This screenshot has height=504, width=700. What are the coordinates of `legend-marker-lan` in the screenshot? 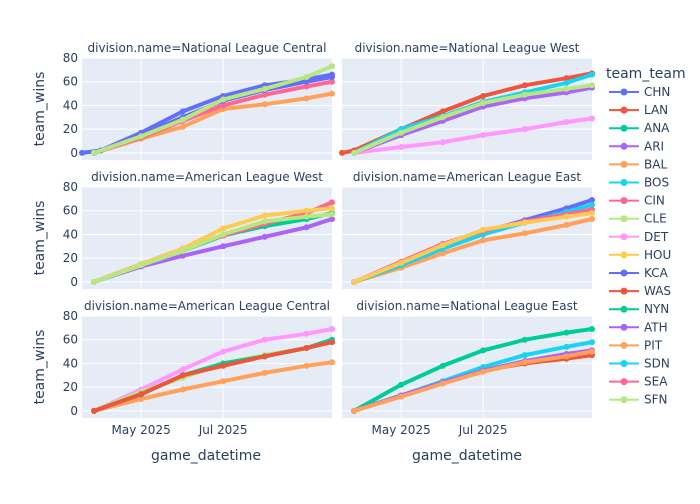 It's located at (624, 110).